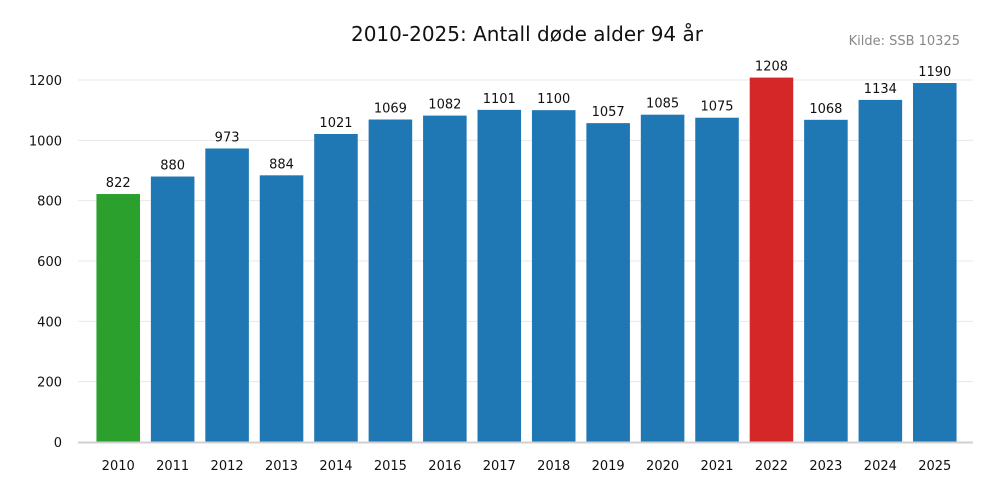  I want to click on bar-2018, so click(553, 276).